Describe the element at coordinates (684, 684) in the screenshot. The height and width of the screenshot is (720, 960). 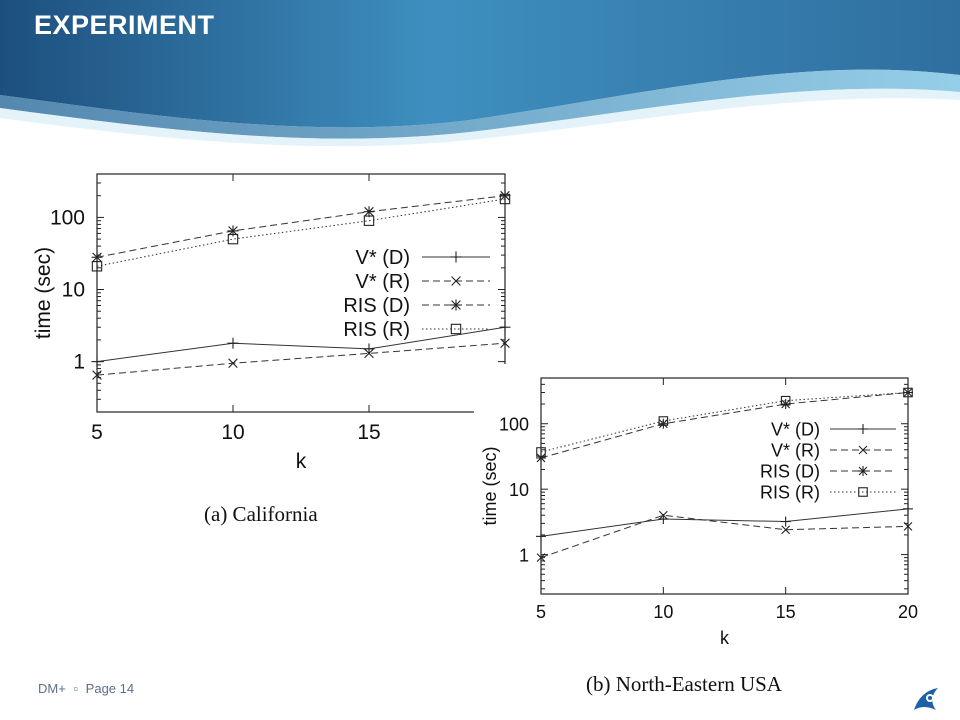
I see `chart-caption-north-eastern-usa: (b) North-Eastern USA` at that location.